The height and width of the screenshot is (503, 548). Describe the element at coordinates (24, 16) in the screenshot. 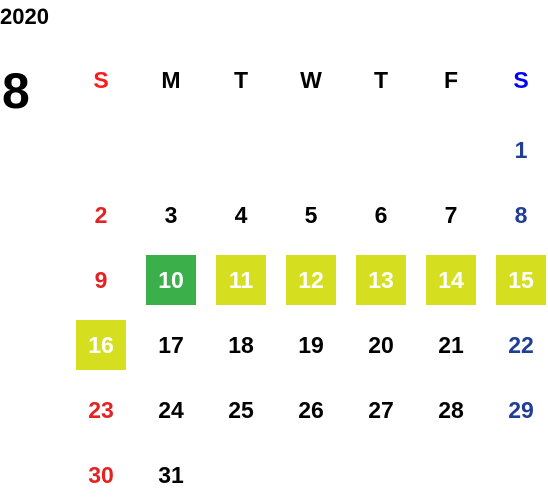

I see `year: 2020` at that location.